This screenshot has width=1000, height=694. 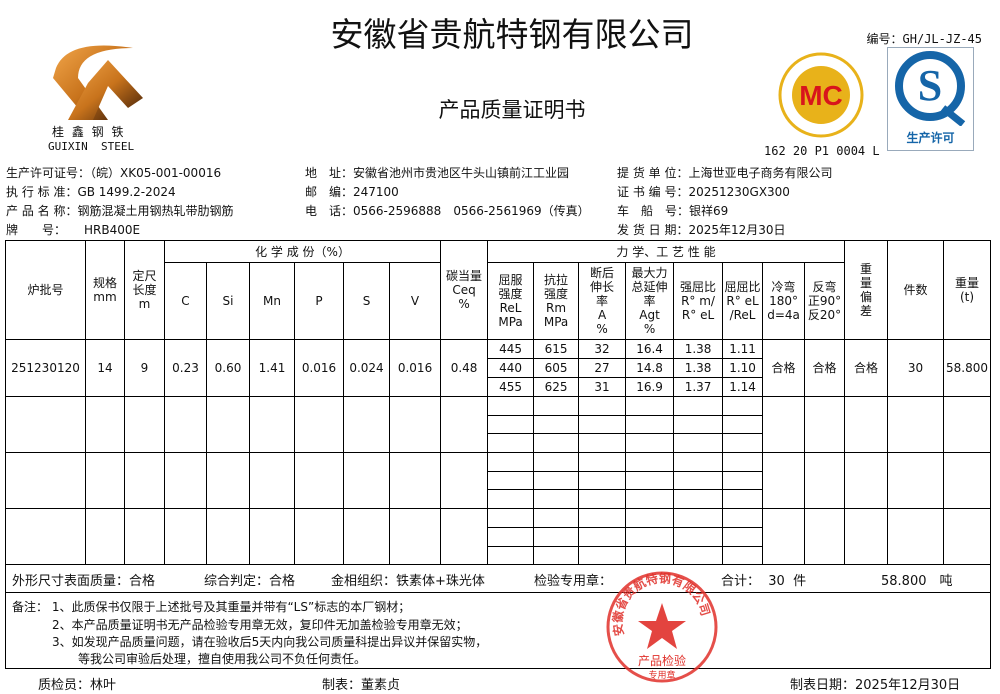 What do you see at coordinates (930, 138) in the screenshot?
I see `qs-logo-text: 生产许可` at bounding box center [930, 138].